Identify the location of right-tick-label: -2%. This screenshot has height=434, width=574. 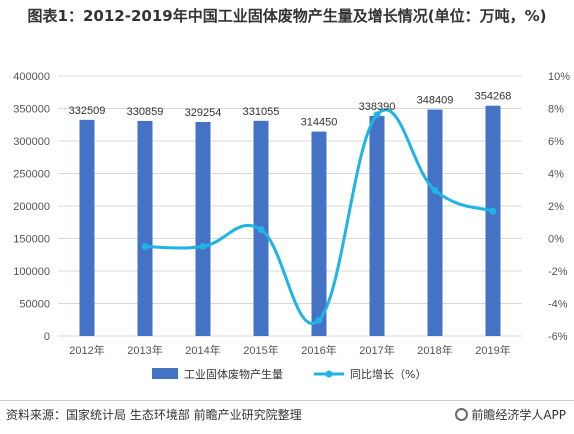
(558, 272).